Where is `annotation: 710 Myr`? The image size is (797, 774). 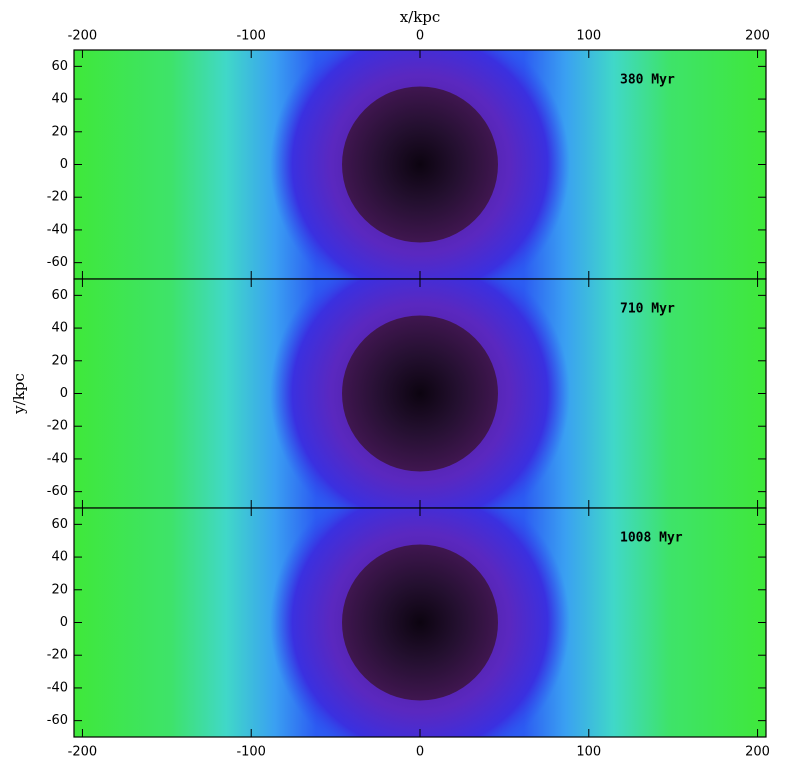 annotation: 710 Myr is located at coordinates (647, 309).